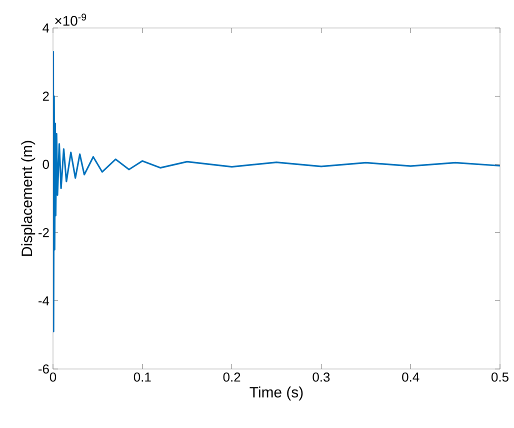 The image size is (514, 428). Describe the element at coordinates (276, 393) in the screenshot. I see `x-axis-title: Time (s)` at that location.